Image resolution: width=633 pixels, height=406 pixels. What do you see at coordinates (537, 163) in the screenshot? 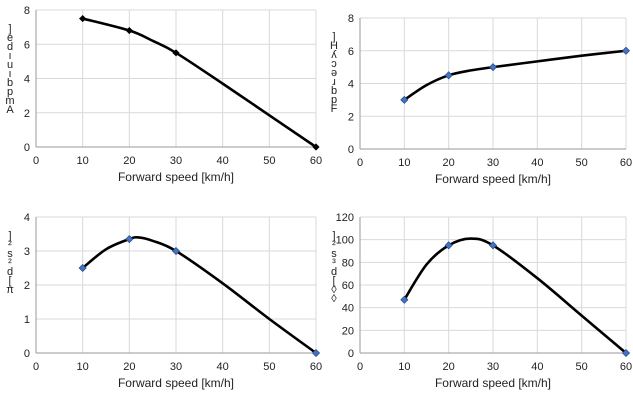
I see `top-right-x-tick-label: 40` at bounding box center [537, 163].